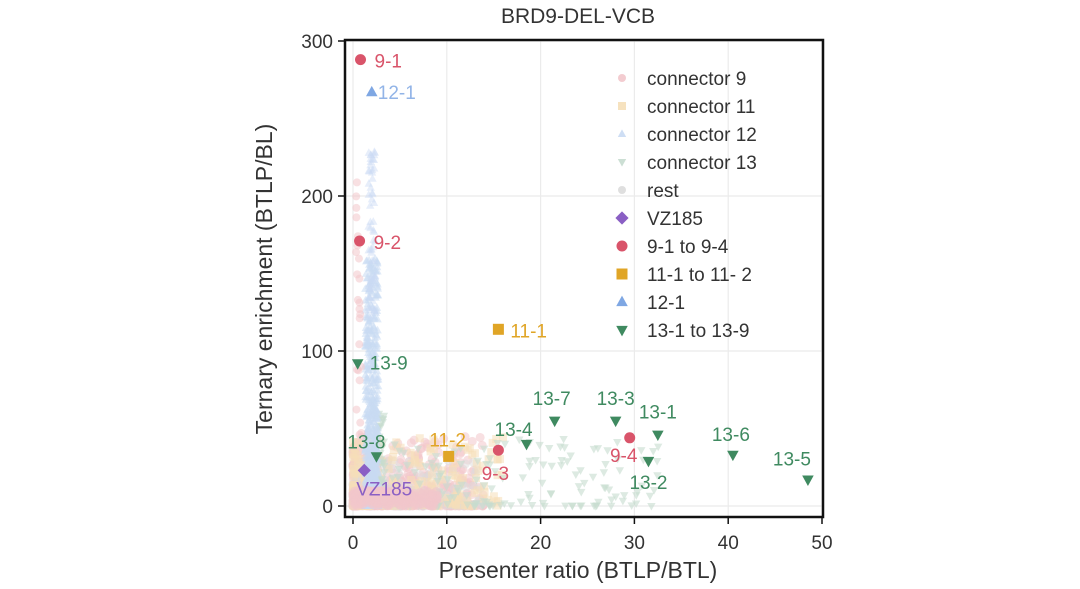 This screenshot has height=589, width=1080. Describe the element at coordinates (353, 543) in the screenshot. I see `x-tick-label: 0` at that location.